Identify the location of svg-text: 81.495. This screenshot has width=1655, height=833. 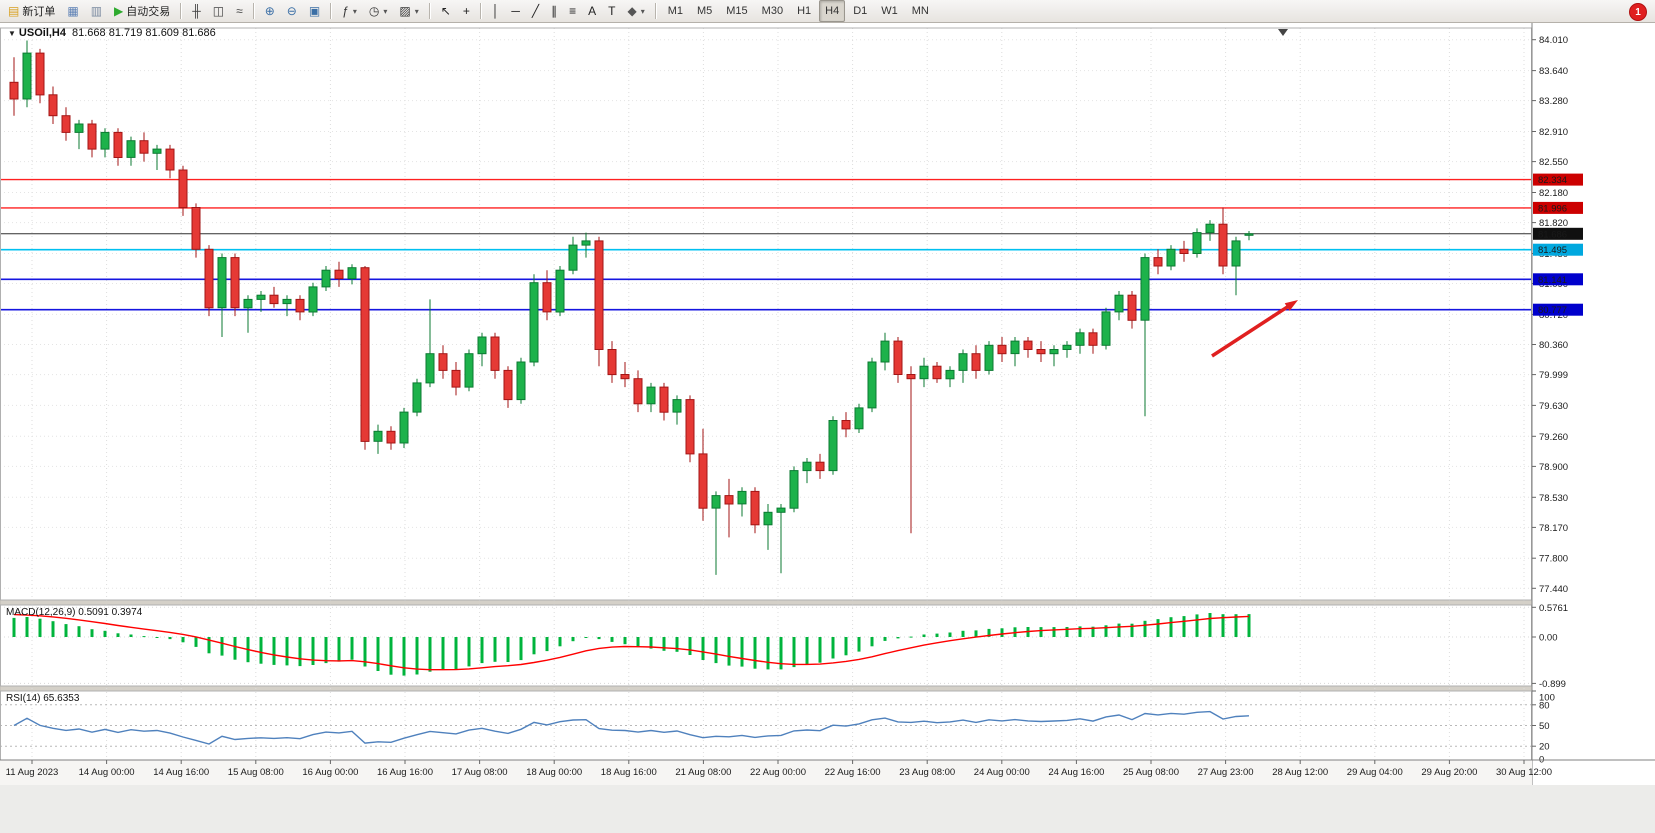
(1552, 250).